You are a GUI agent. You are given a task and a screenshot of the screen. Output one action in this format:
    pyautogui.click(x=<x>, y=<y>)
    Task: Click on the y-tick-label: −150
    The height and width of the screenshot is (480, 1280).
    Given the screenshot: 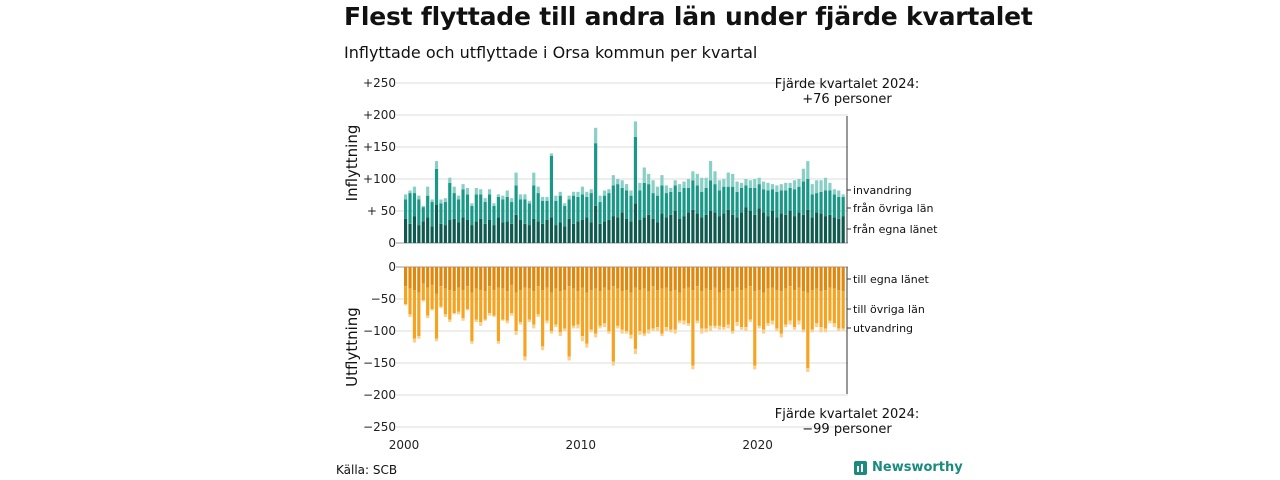 What is the action you would take?
    pyautogui.click(x=379, y=363)
    